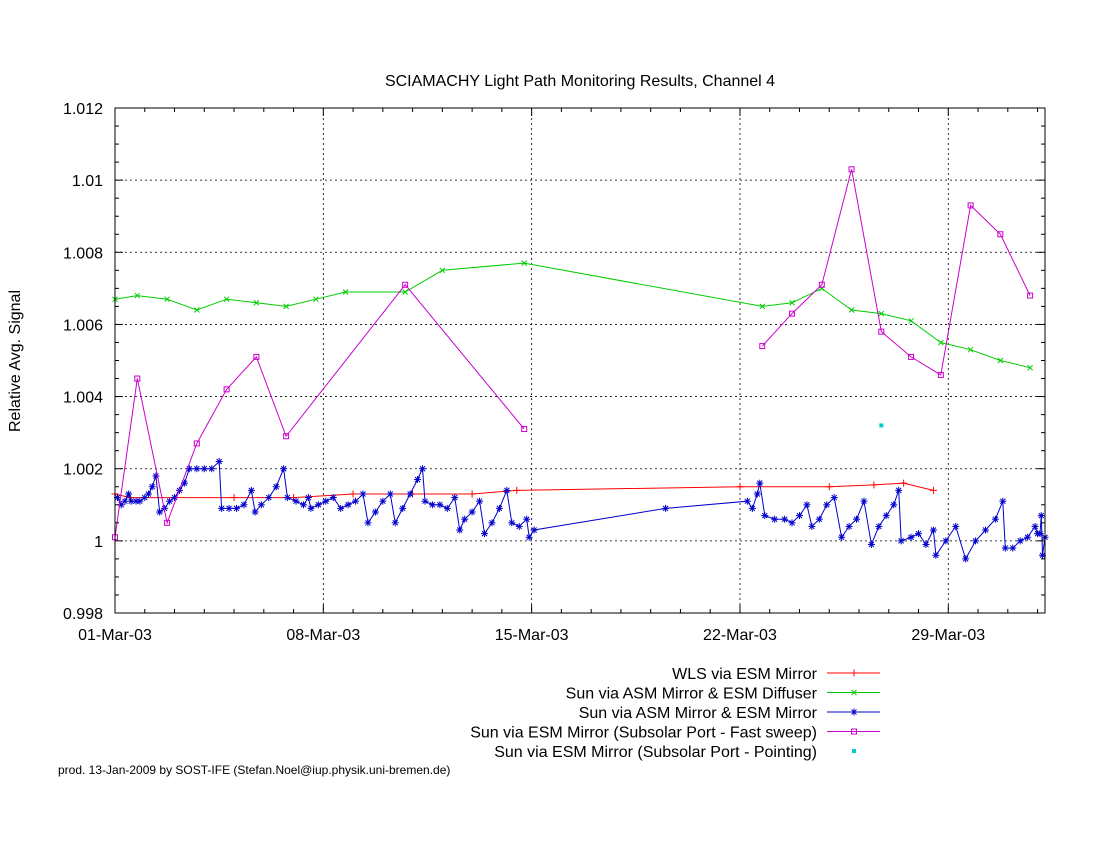 This screenshot has width=1100, height=850. What do you see at coordinates (729, 713) in the screenshot?
I see `legend-item: Sun via ASM Mirror & ESM Mirror` at bounding box center [729, 713].